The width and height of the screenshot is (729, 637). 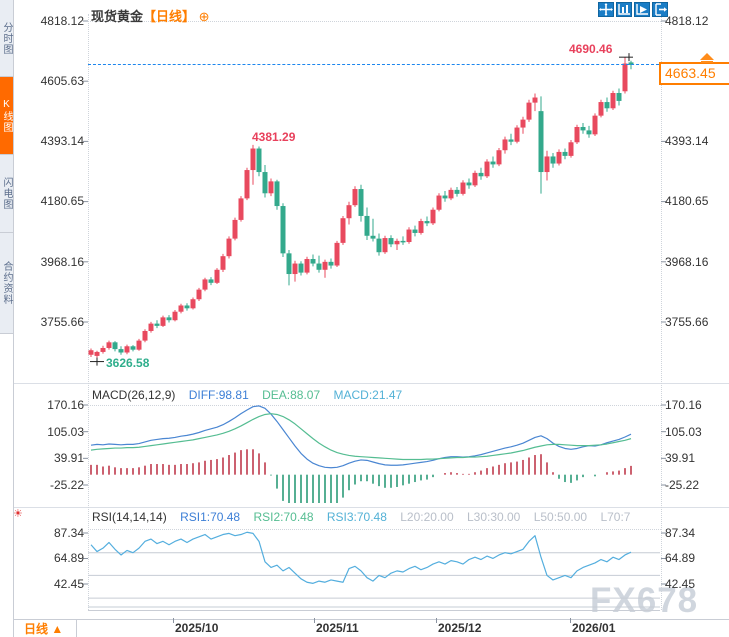 I want to click on y-tick-label: 3755.66, so click(x=687, y=322).